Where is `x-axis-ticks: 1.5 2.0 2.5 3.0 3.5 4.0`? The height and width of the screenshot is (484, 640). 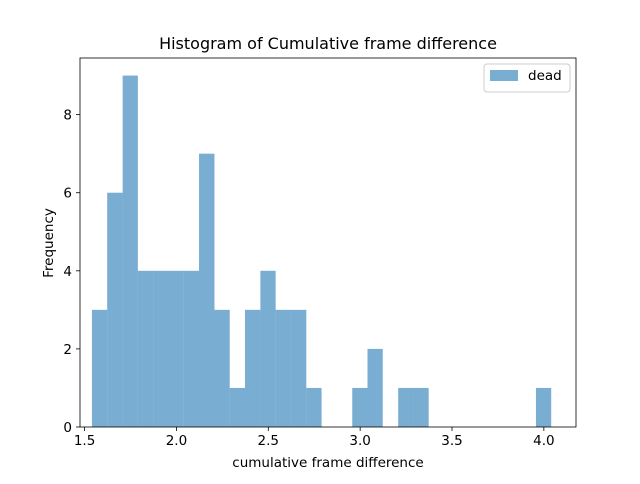 x-axis-ticks: 1.5 2.0 2.5 3.0 3.5 4.0 is located at coordinates (314, 438).